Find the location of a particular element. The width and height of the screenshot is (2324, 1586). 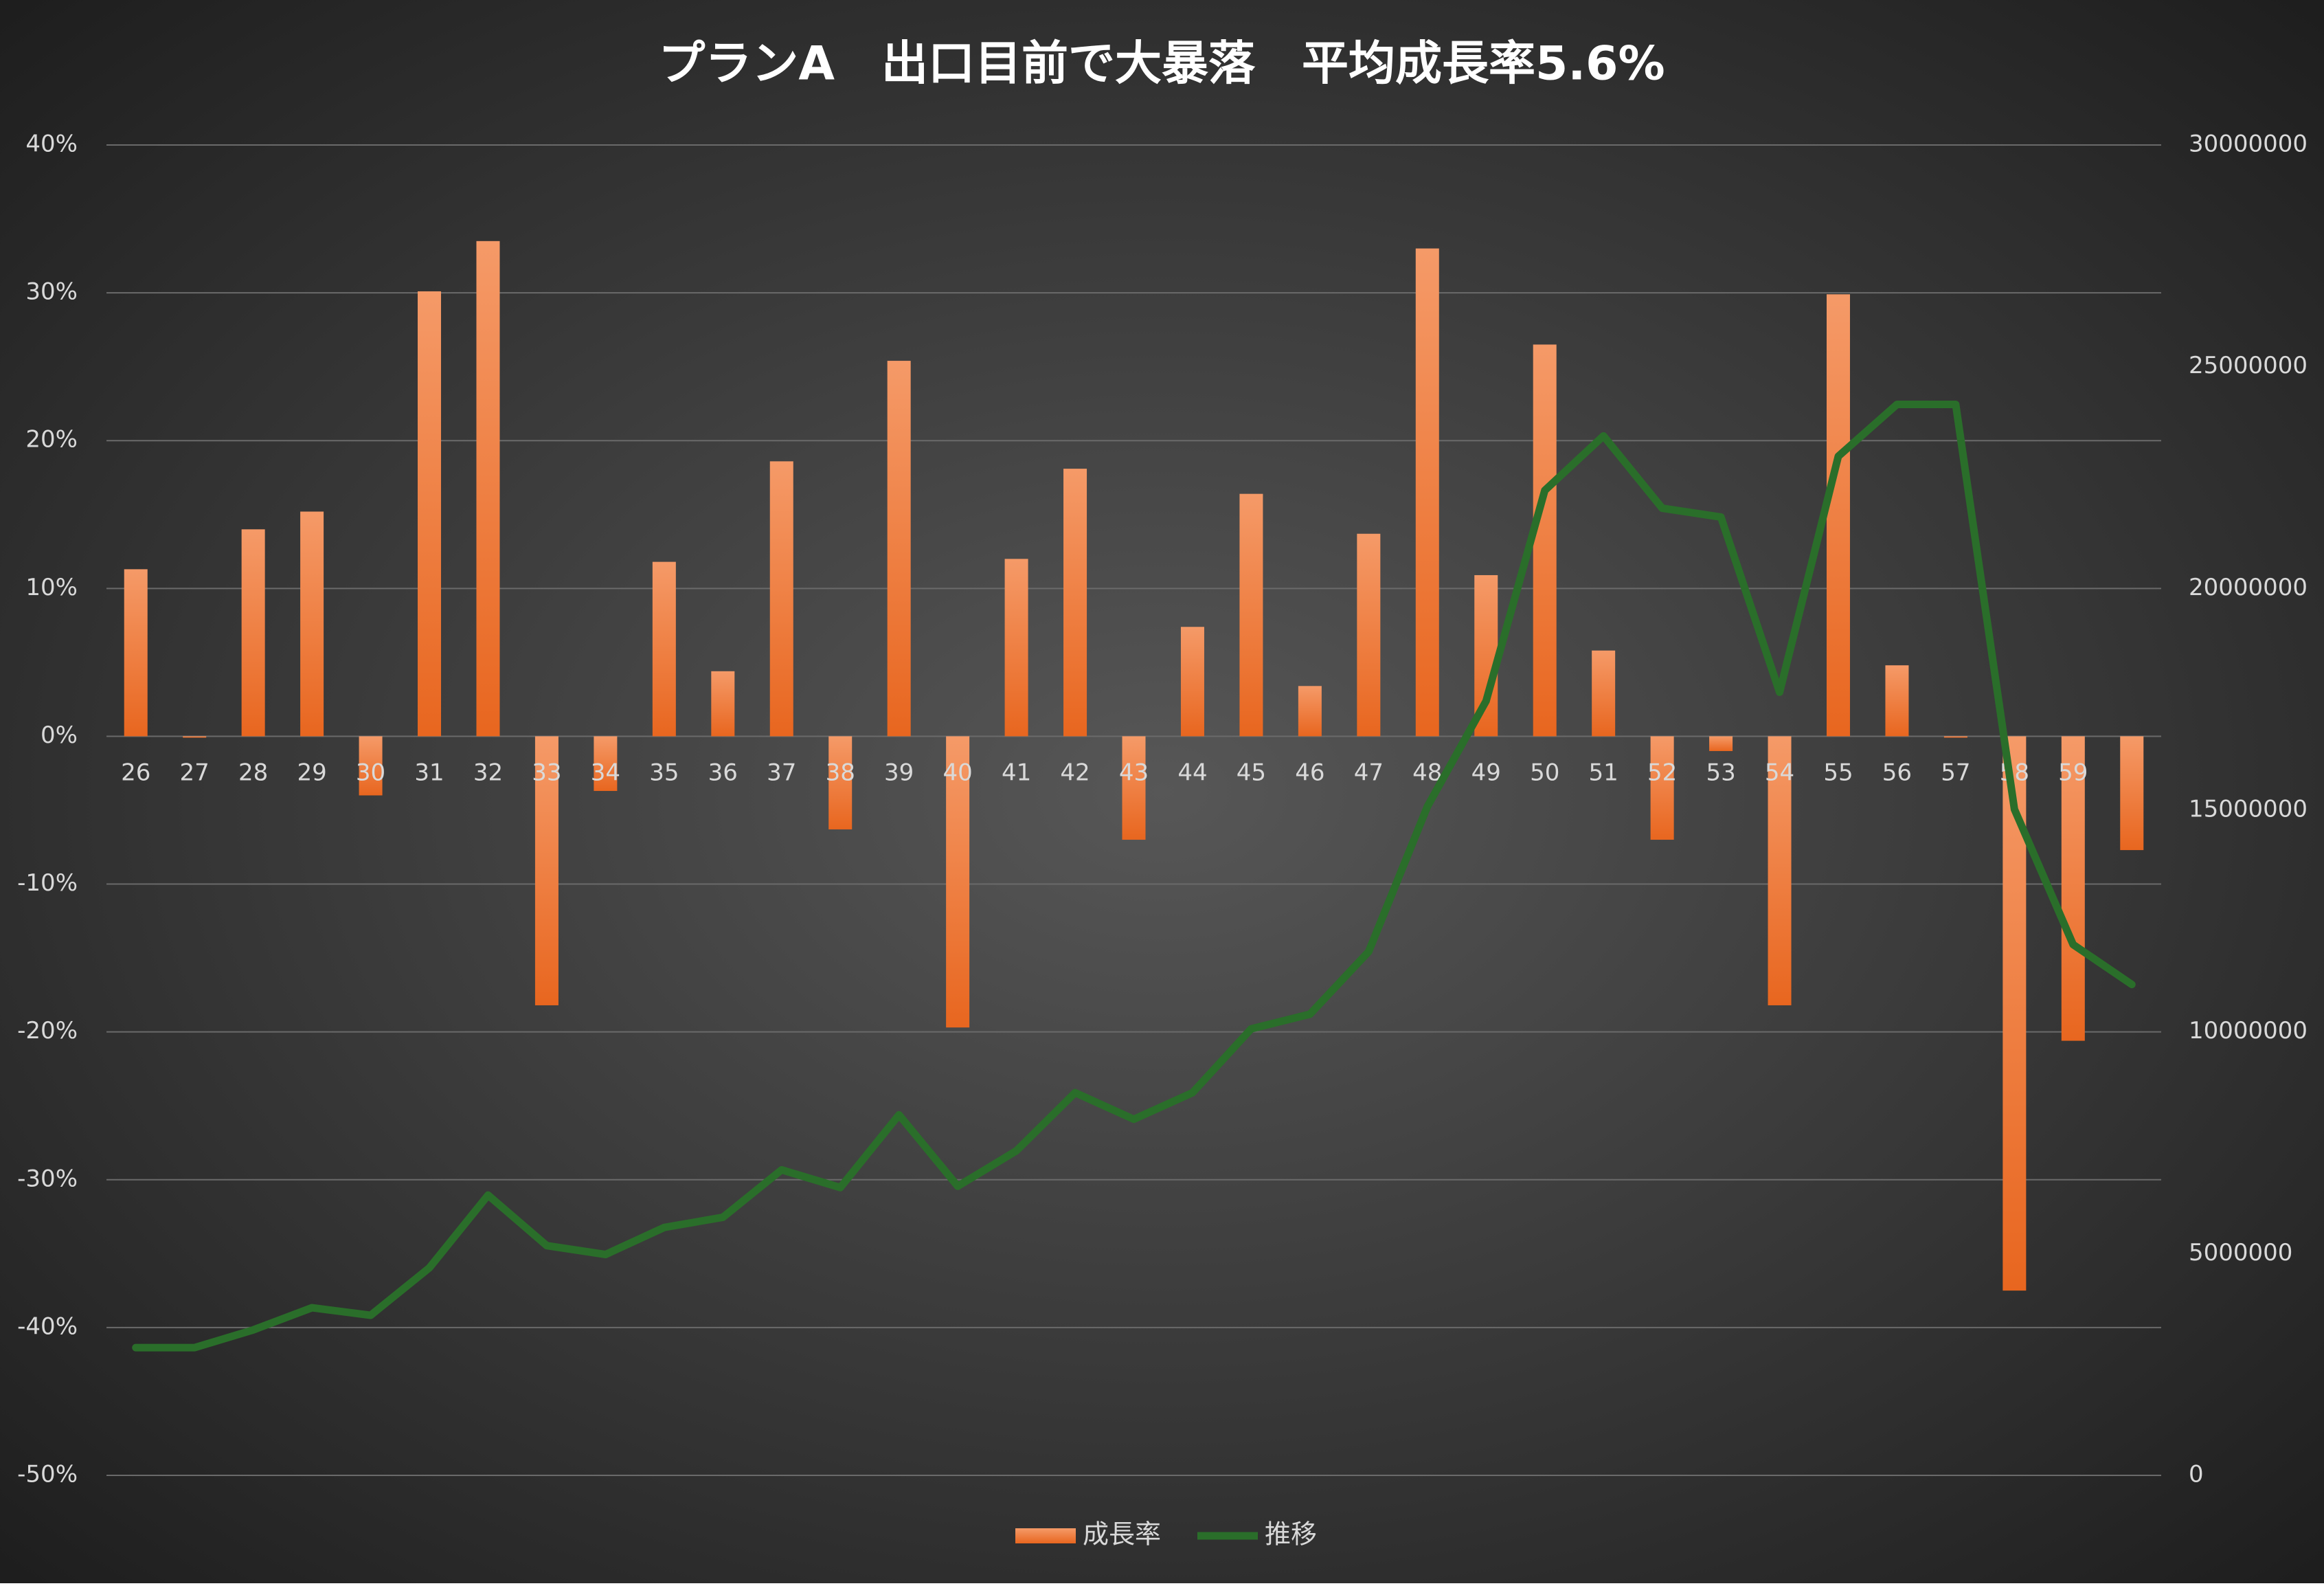

x-tick-label: 26 is located at coordinates (135, 773).